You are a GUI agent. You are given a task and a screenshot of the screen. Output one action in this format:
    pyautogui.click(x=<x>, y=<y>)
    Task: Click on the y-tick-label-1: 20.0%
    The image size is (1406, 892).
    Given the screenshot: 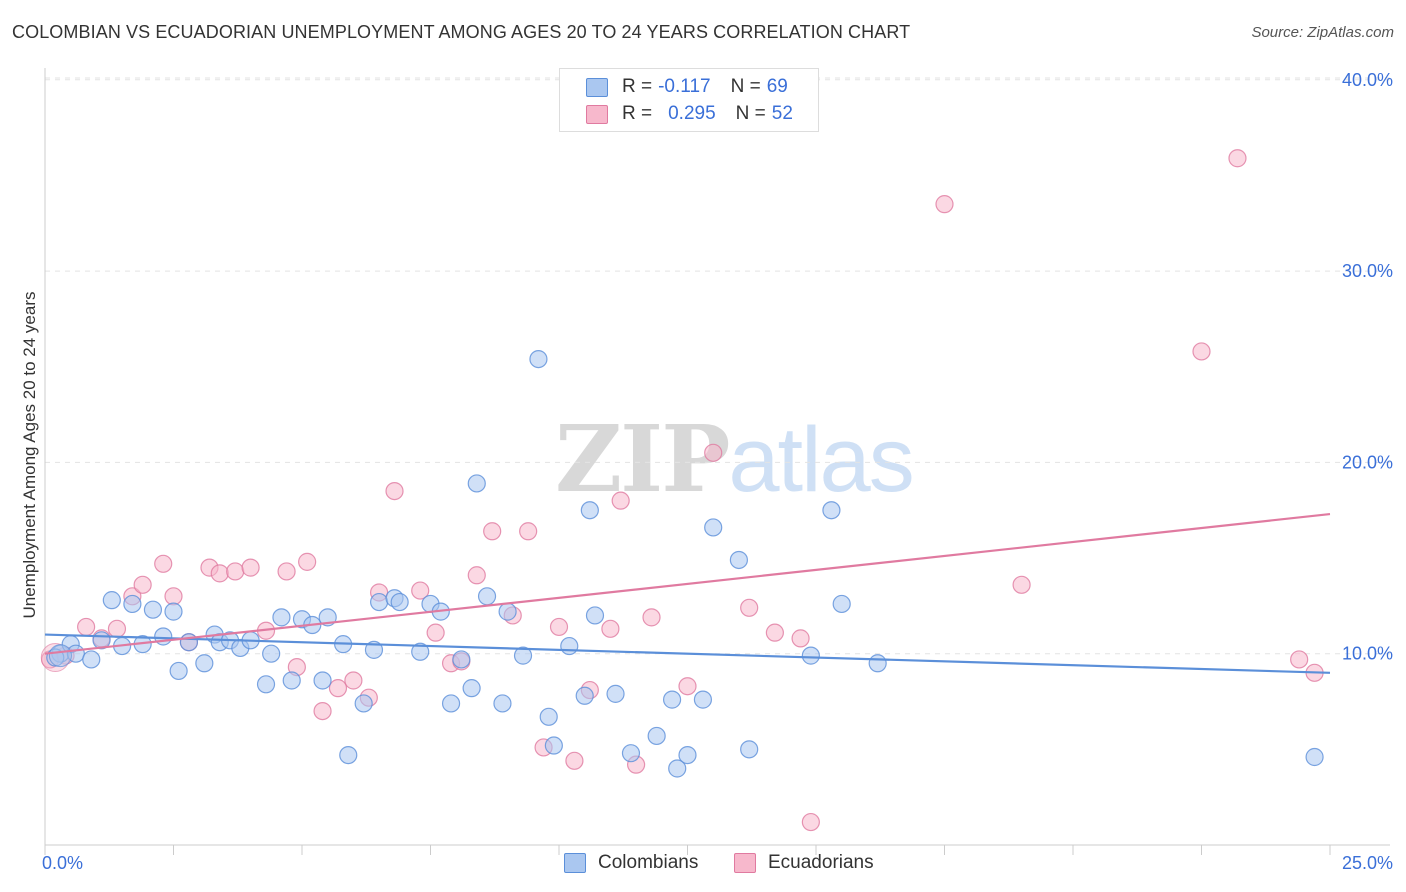 What is the action you would take?
    pyautogui.click(x=1367, y=462)
    